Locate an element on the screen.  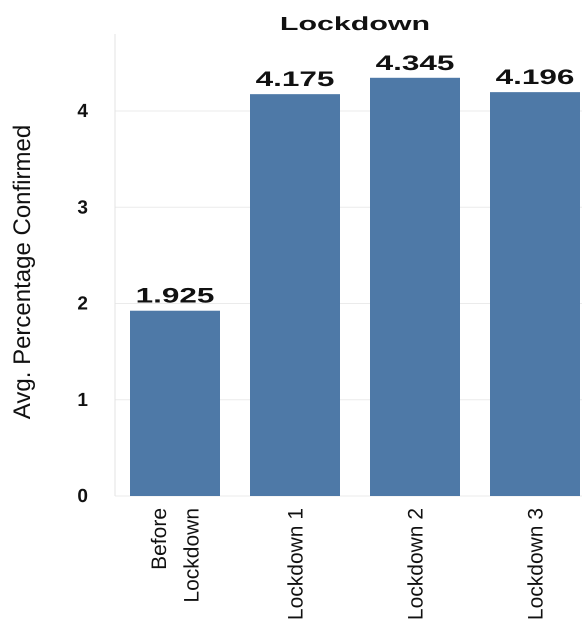
data-label: 4.175 is located at coordinates (295, 79).